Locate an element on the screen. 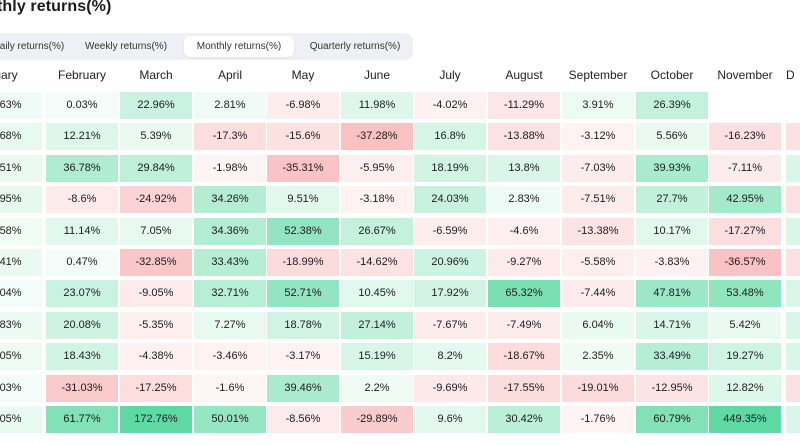 Image resolution: width=800 pixels, height=445 pixels. return-cell-july: 20.96% is located at coordinates (450, 262).